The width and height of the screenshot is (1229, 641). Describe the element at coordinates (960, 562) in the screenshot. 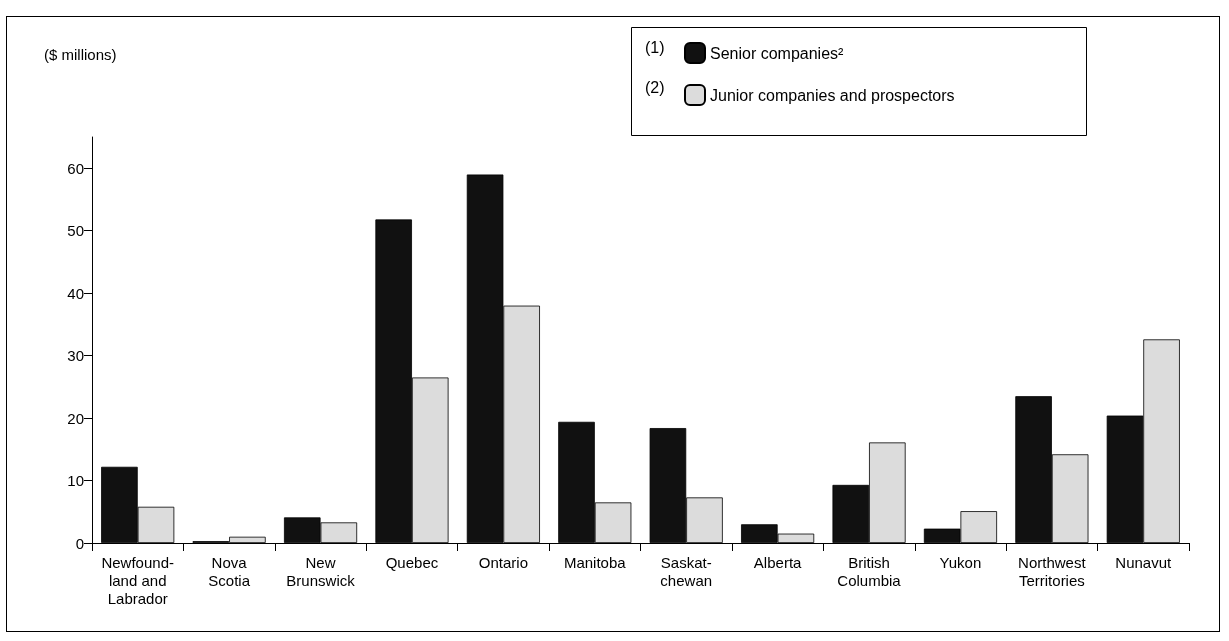

I see `x-tick-label: Yukon` at that location.